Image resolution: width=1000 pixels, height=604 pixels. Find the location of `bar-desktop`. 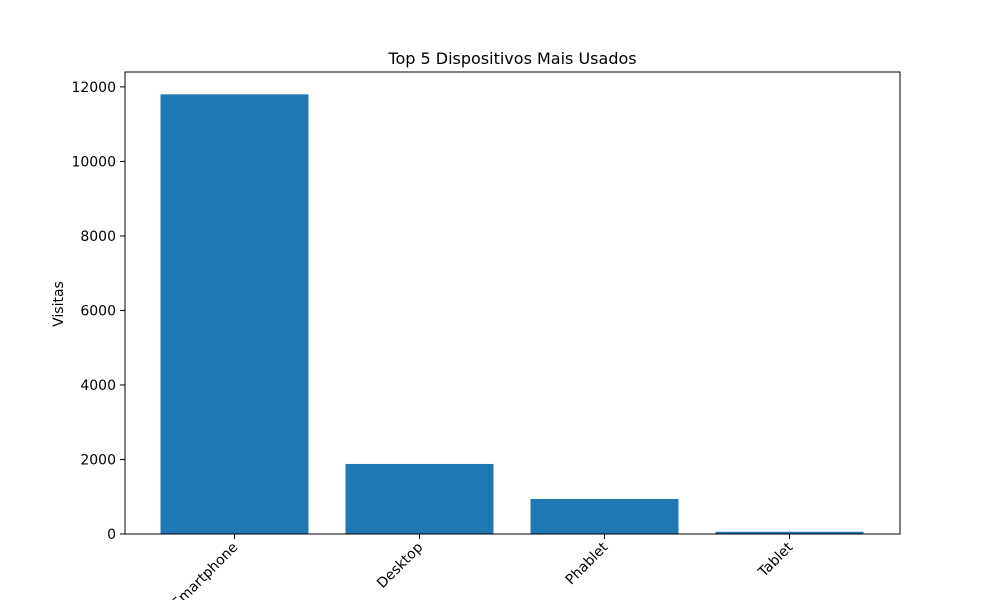

bar-desktop is located at coordinates (419, 498).